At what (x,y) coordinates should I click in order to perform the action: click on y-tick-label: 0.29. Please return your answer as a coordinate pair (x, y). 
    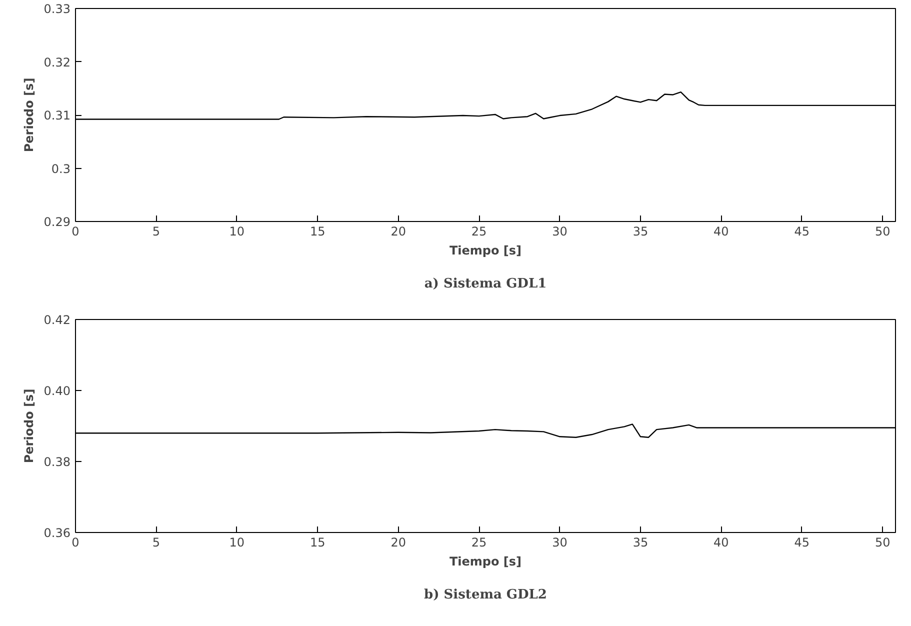
    Looking at the image, I should click on (57, 222).